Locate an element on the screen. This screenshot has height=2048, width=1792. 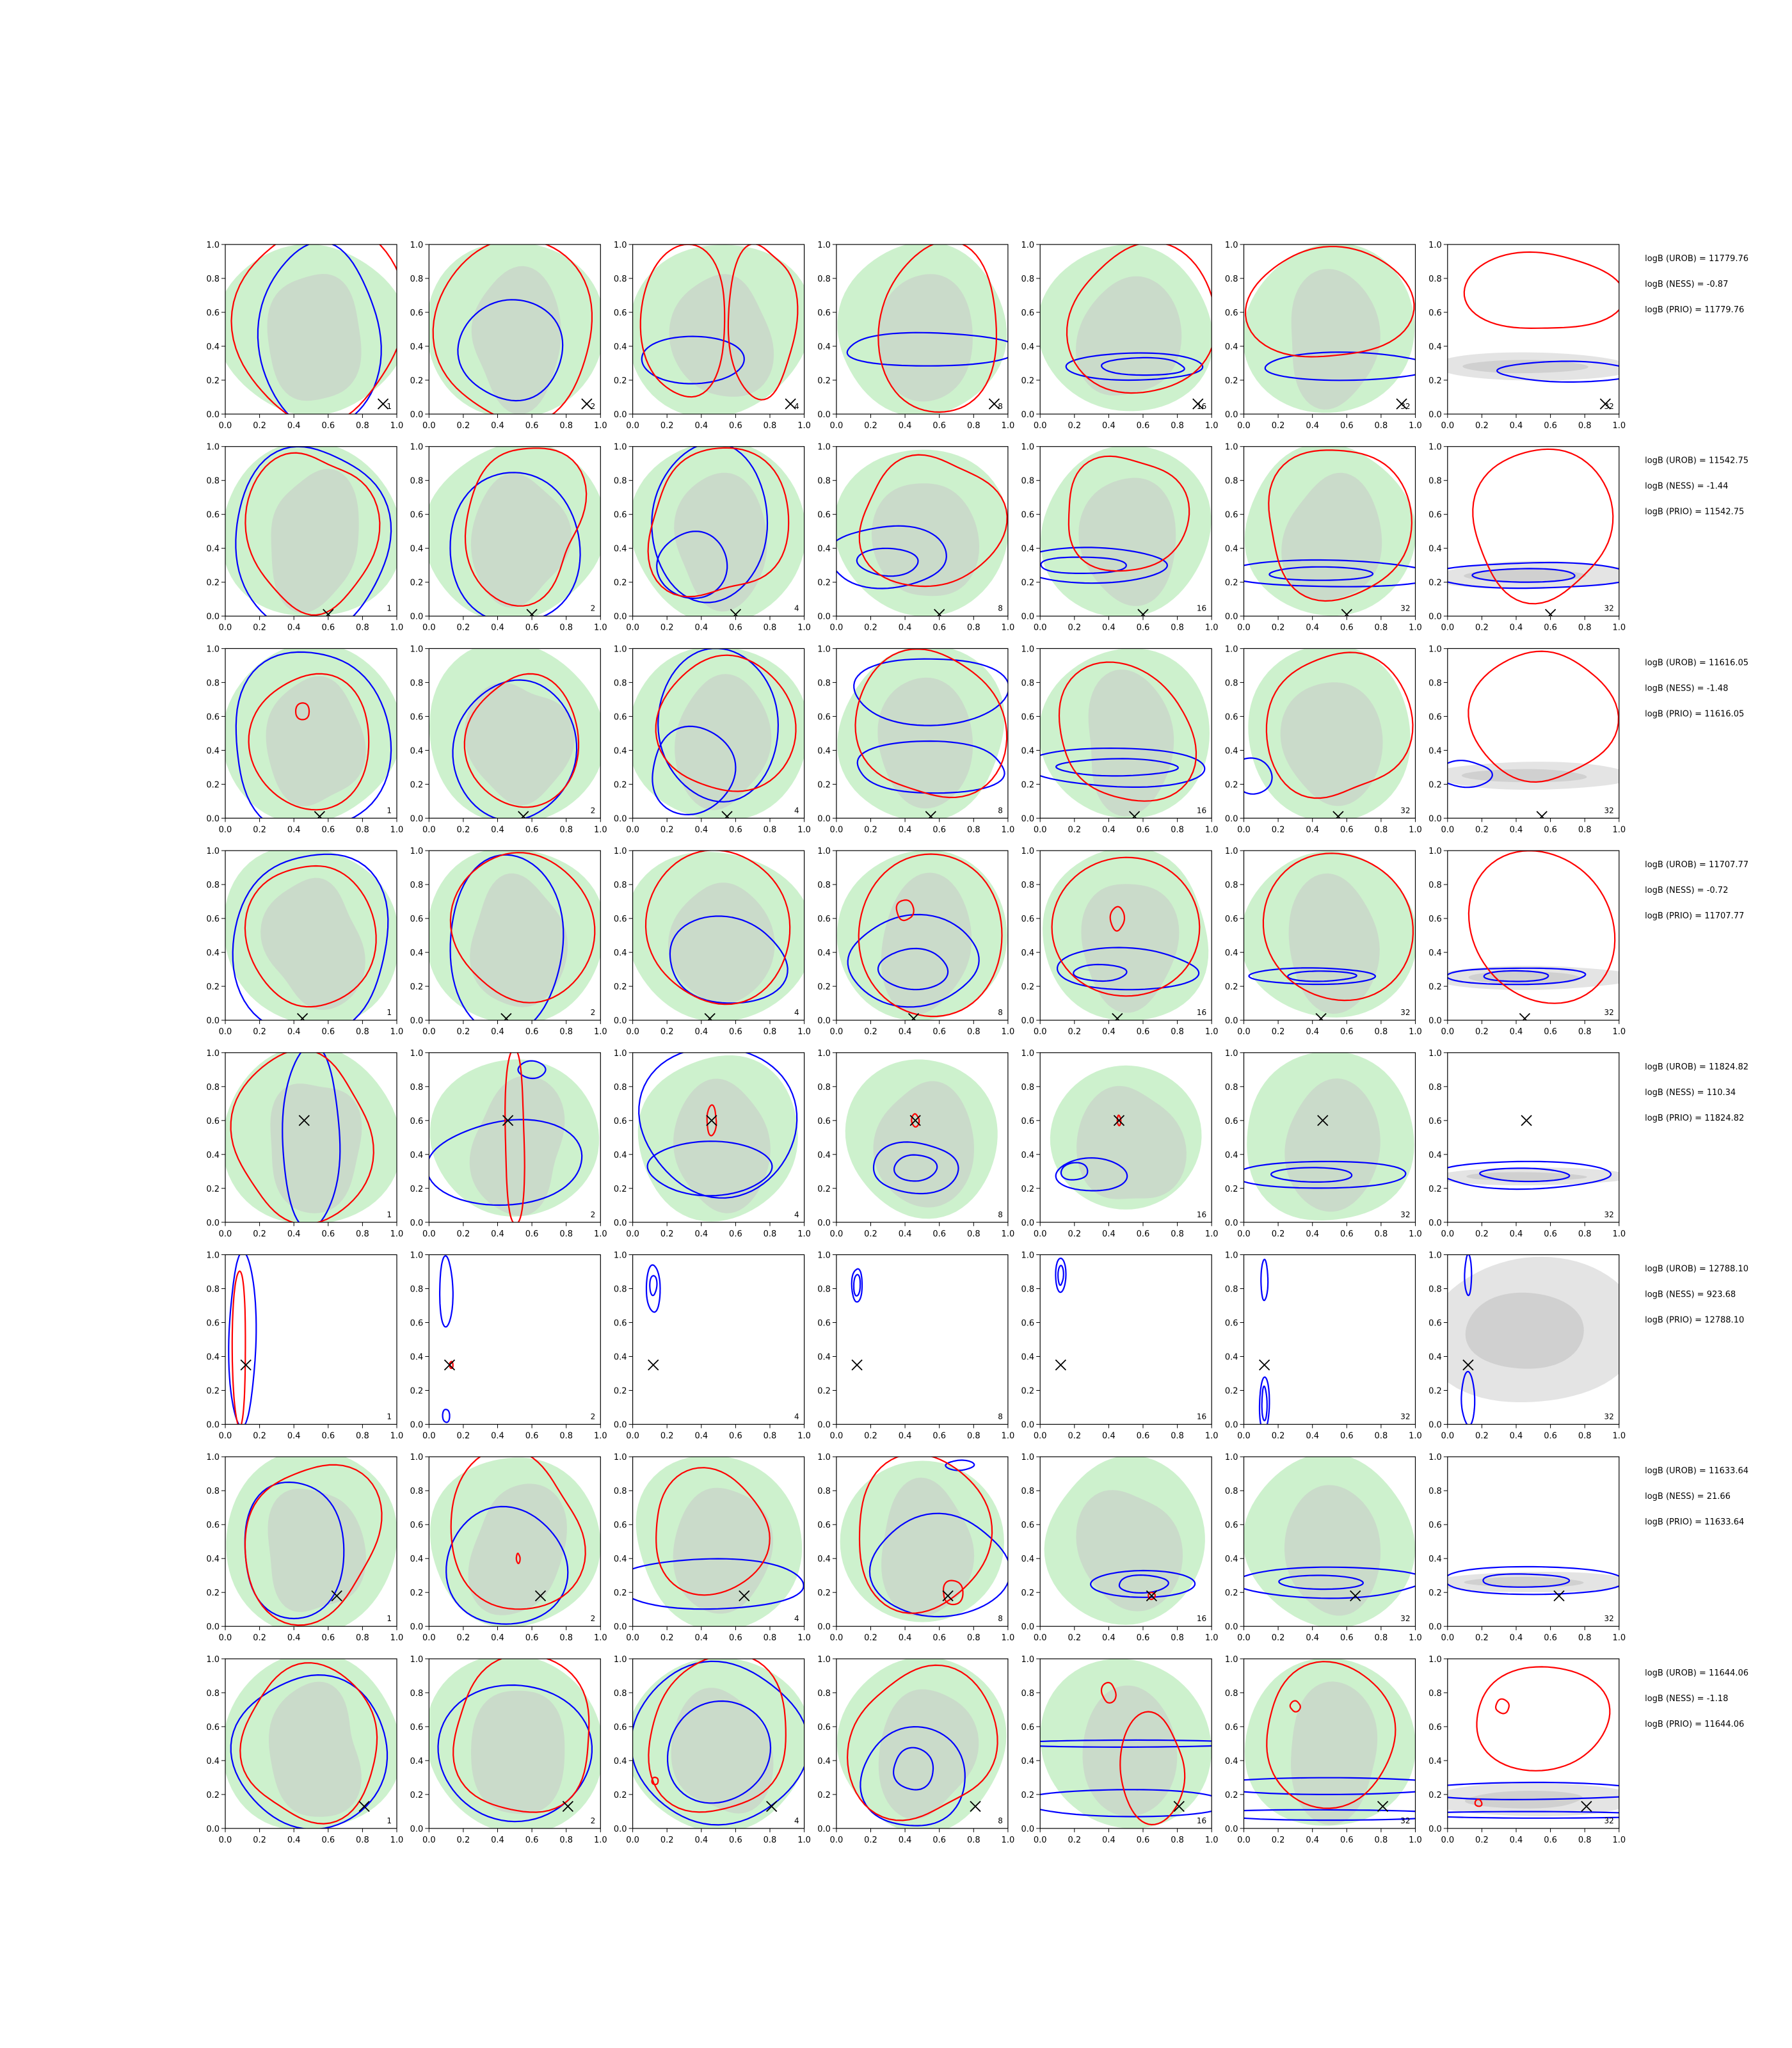
panel-r3-c4: 0.0 0.2 0.4 0.6 0.8 1.0 0.0 0.2 0.4 0.6 0.8 1.0 16 is located at coordinates (1120, 942).